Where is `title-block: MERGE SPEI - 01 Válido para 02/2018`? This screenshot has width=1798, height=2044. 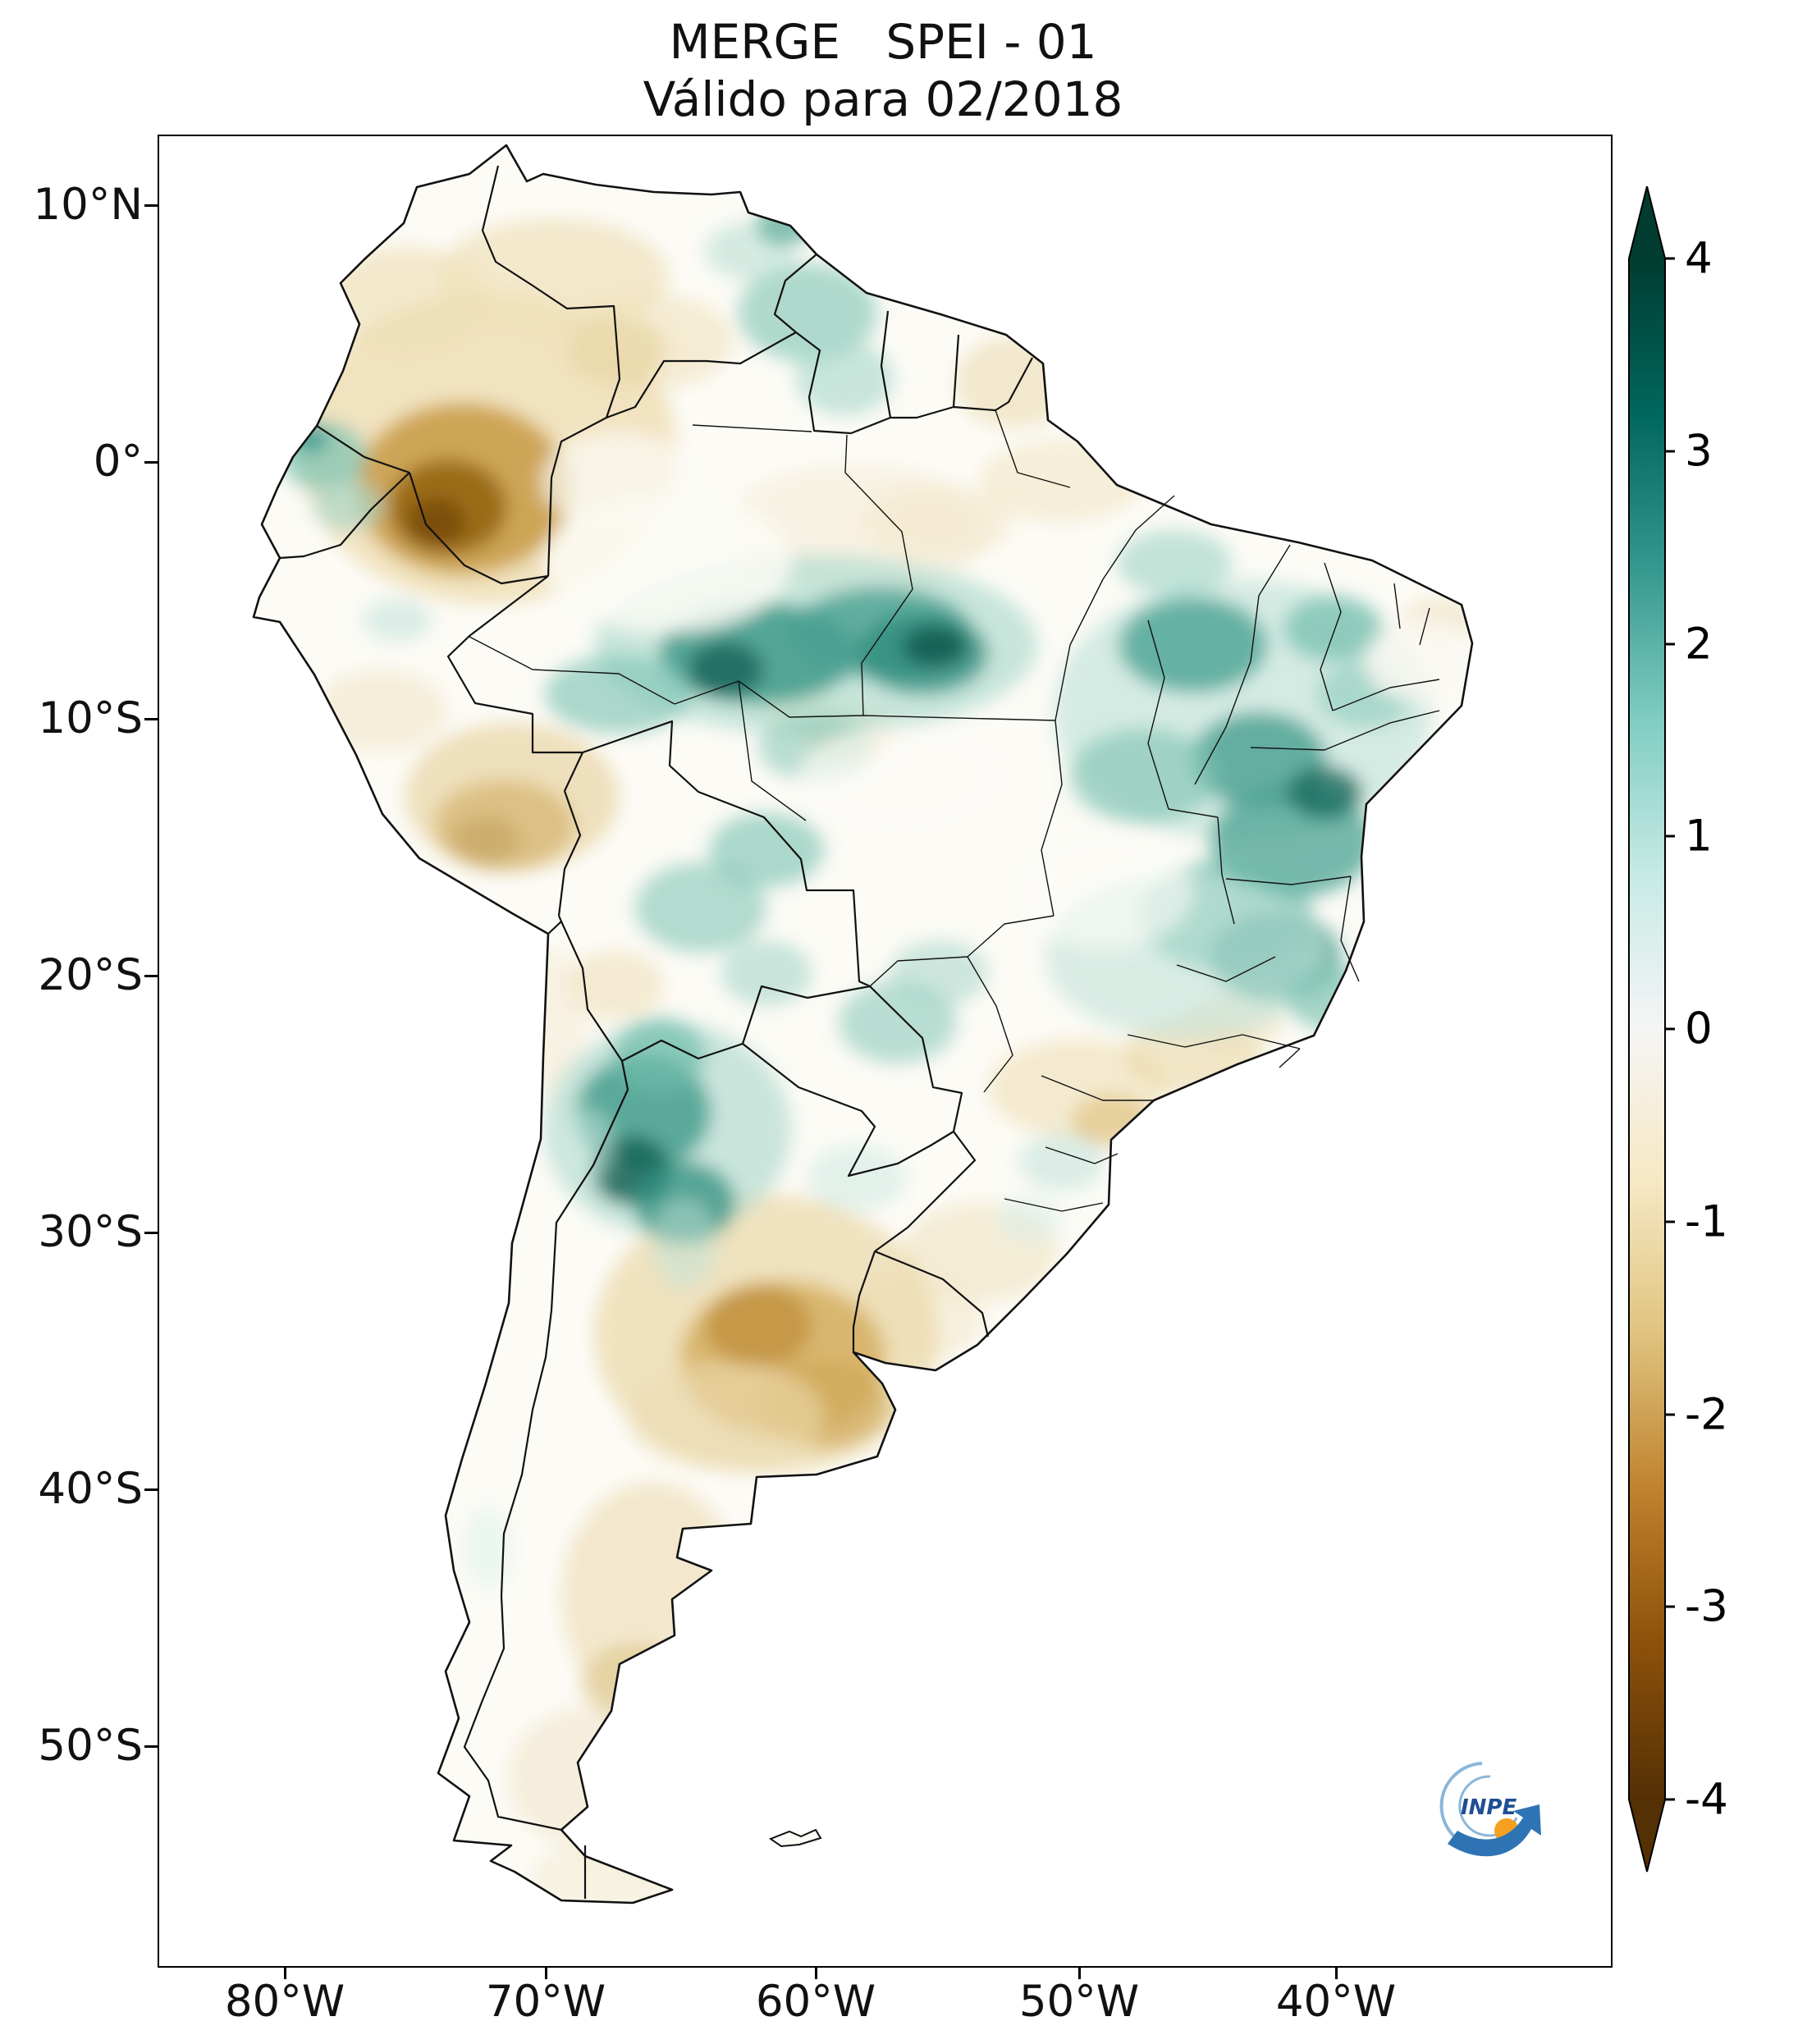 title-block: MERGE SPEI - 01 Válido para 02/2018 is located at coordinates (883, 70).